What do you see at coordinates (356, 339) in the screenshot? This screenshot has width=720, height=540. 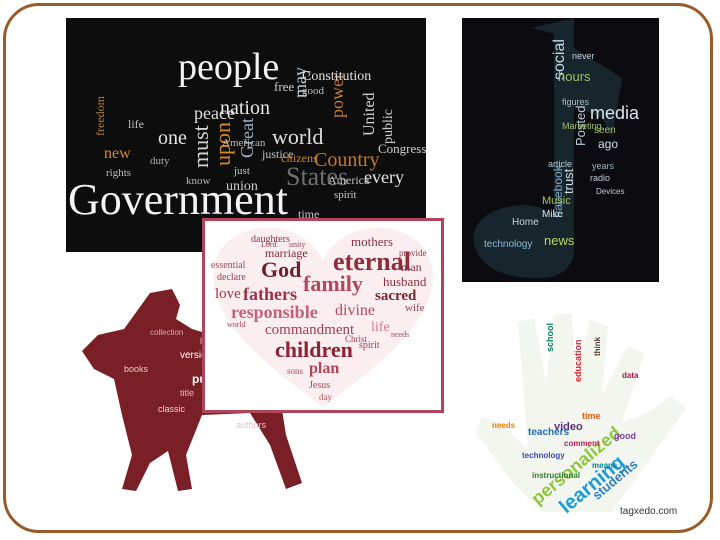 I see `word: Christ` at bounding box center [356, 339].